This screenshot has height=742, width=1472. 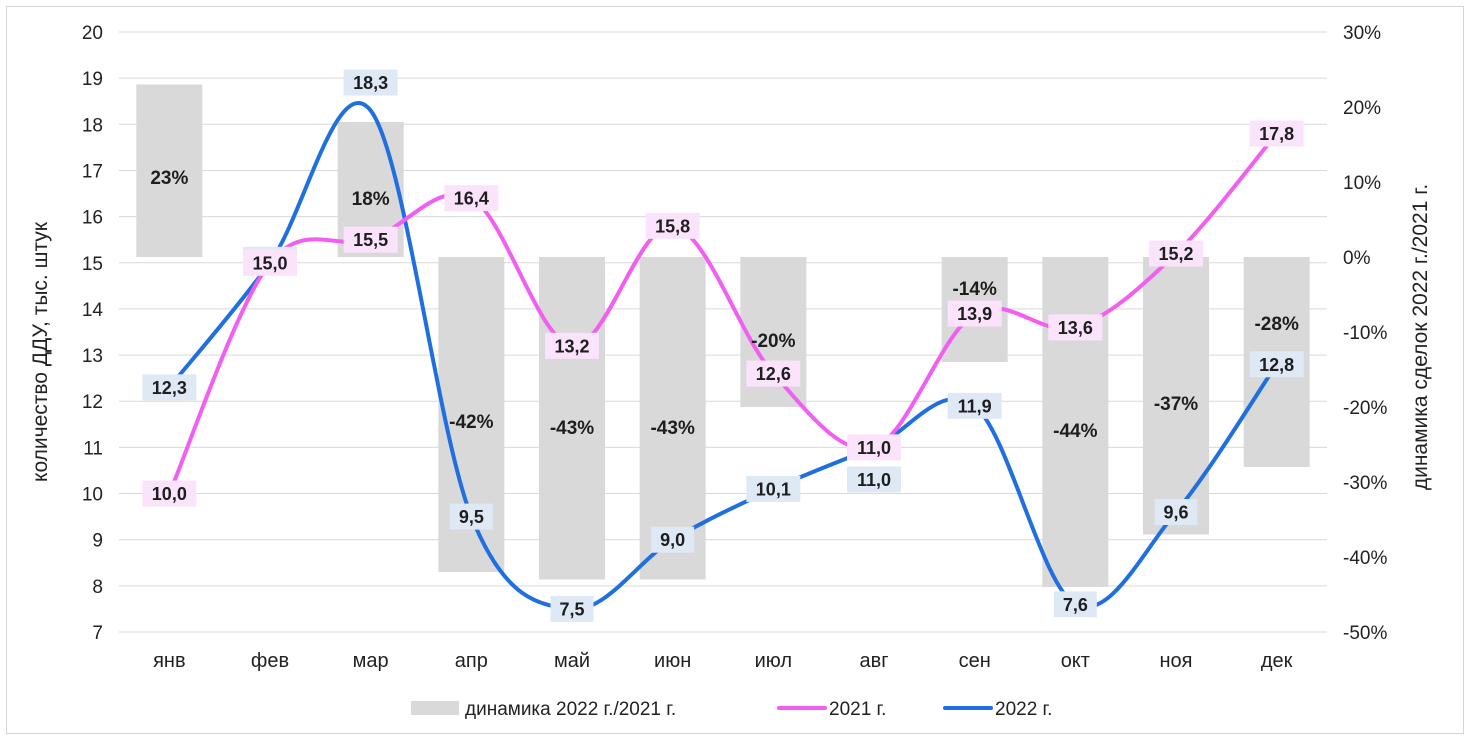 What do you see at coordinates (371, 199) in the screenshot?
I see `bar-value-label: 18%` at bounding box center [371, 199].